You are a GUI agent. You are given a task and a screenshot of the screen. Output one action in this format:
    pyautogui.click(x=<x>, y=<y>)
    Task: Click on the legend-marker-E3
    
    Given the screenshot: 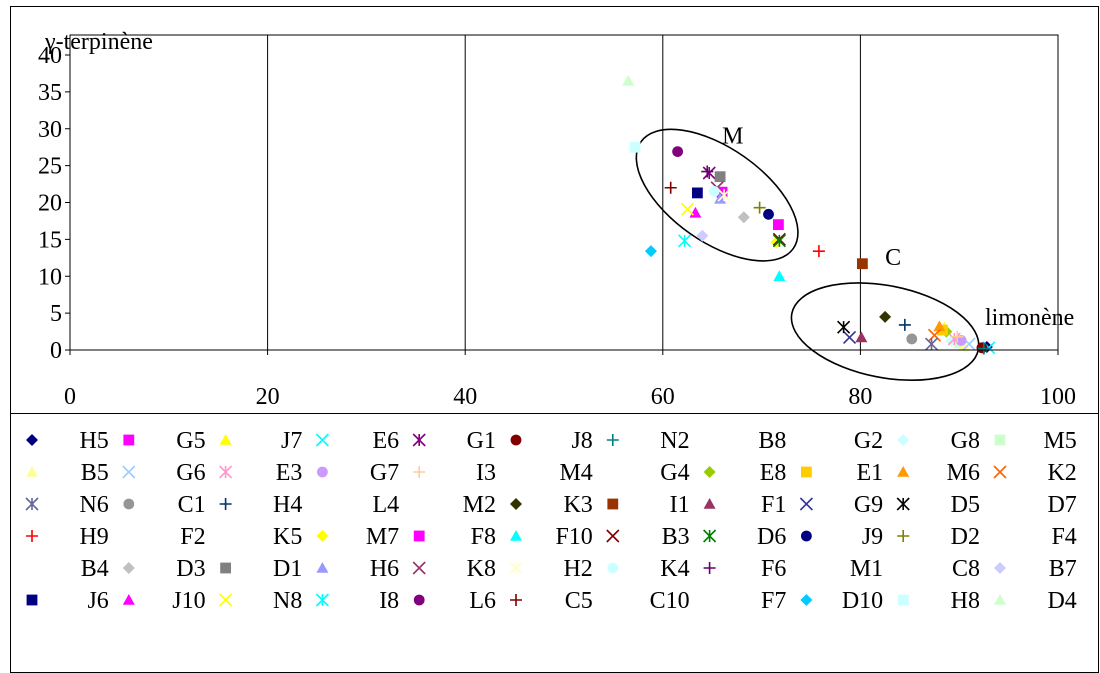 What is the action you would take?
    pyautogui.click(x=226, y=472)
    